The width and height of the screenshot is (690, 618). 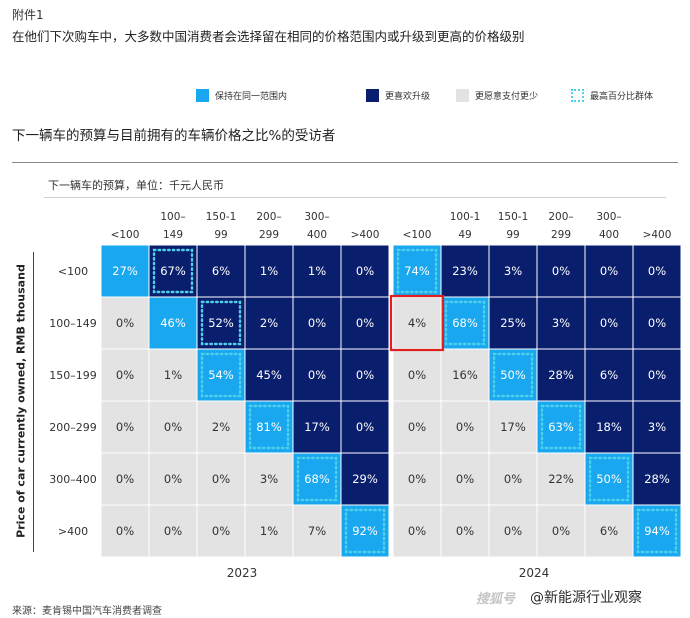 What do you see at coordinates (513, 427) in the screenshot?
I see `cell-value: 17%` at bounding box center [513, 427].